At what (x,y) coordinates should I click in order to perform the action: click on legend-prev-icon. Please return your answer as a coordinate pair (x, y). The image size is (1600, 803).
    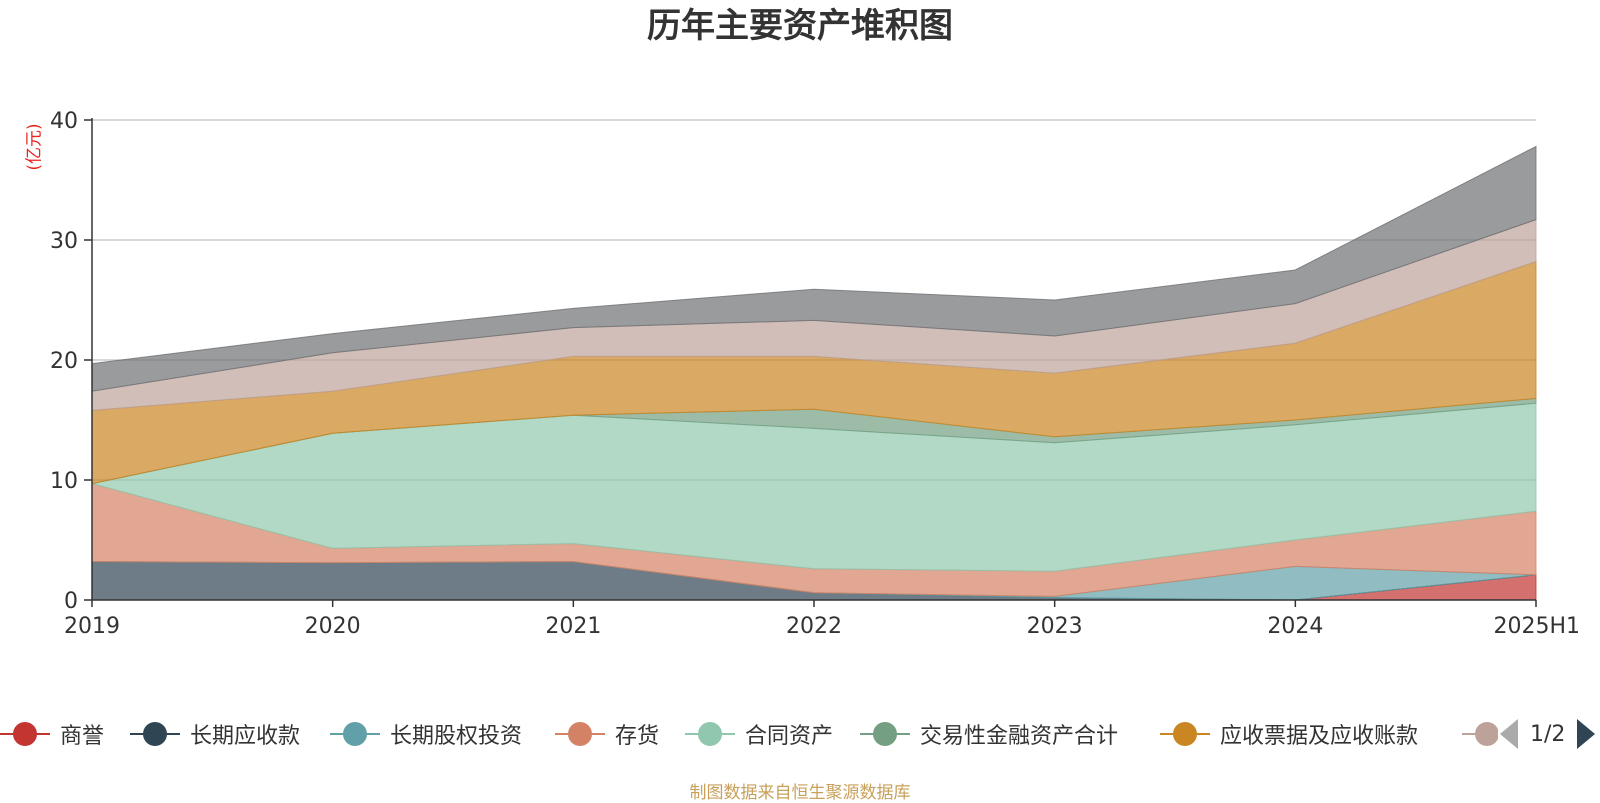
    Looking at the image, I should click on (1509, 734).